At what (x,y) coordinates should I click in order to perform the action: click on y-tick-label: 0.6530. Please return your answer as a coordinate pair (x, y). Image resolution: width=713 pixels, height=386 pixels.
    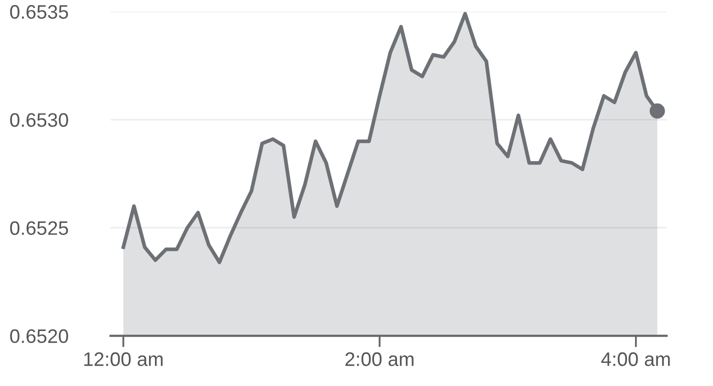
    Looking at the image, I should click on (39, 120).